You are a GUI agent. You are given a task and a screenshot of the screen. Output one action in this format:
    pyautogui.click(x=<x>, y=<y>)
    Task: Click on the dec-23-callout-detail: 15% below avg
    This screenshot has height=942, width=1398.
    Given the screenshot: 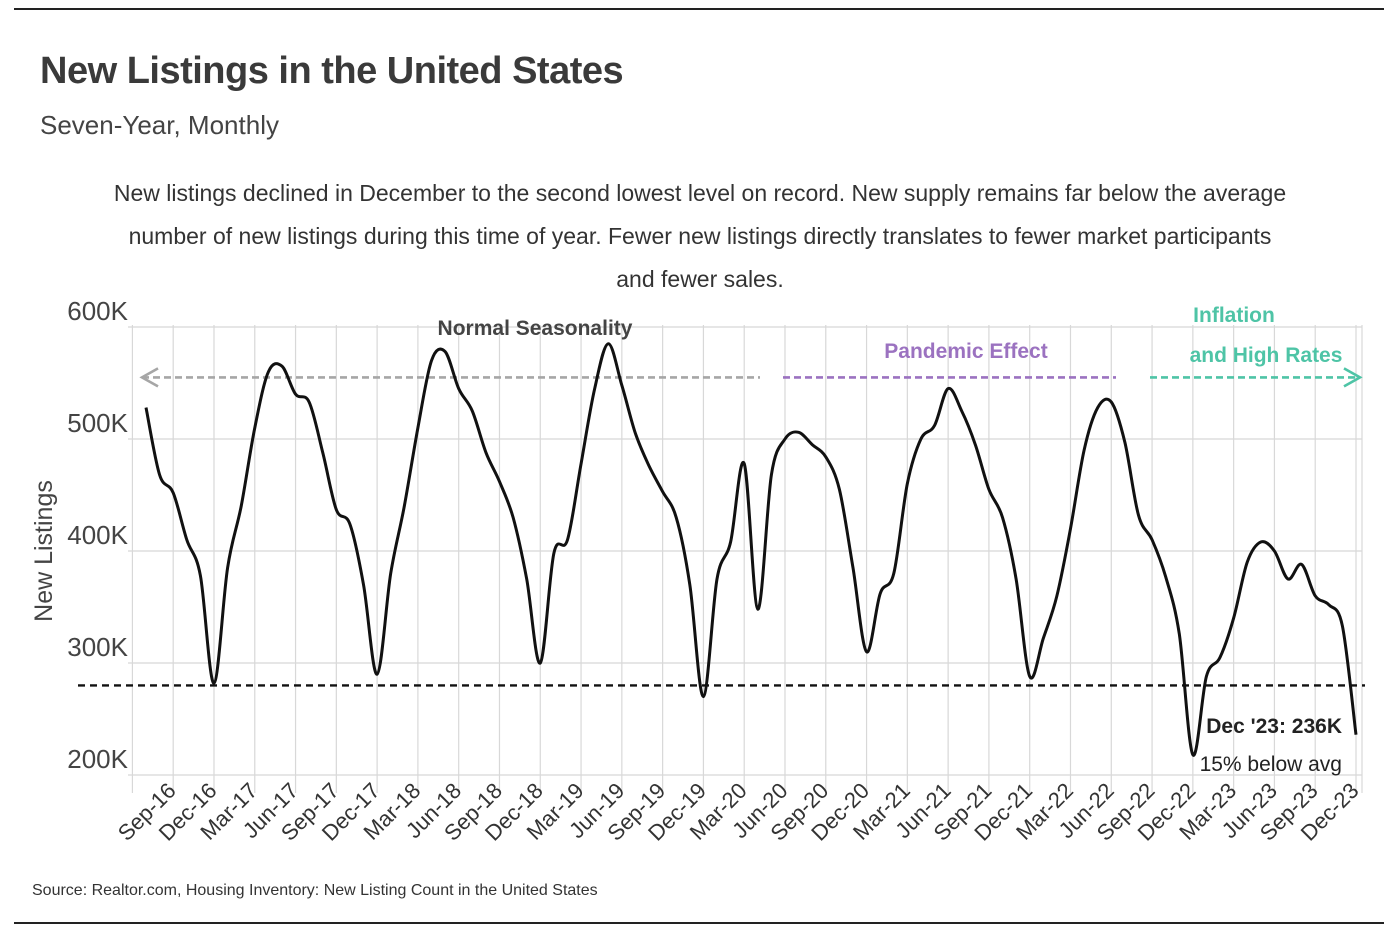 What is the action you would take?
    pyautogui.click(x=1271, y=764)
    